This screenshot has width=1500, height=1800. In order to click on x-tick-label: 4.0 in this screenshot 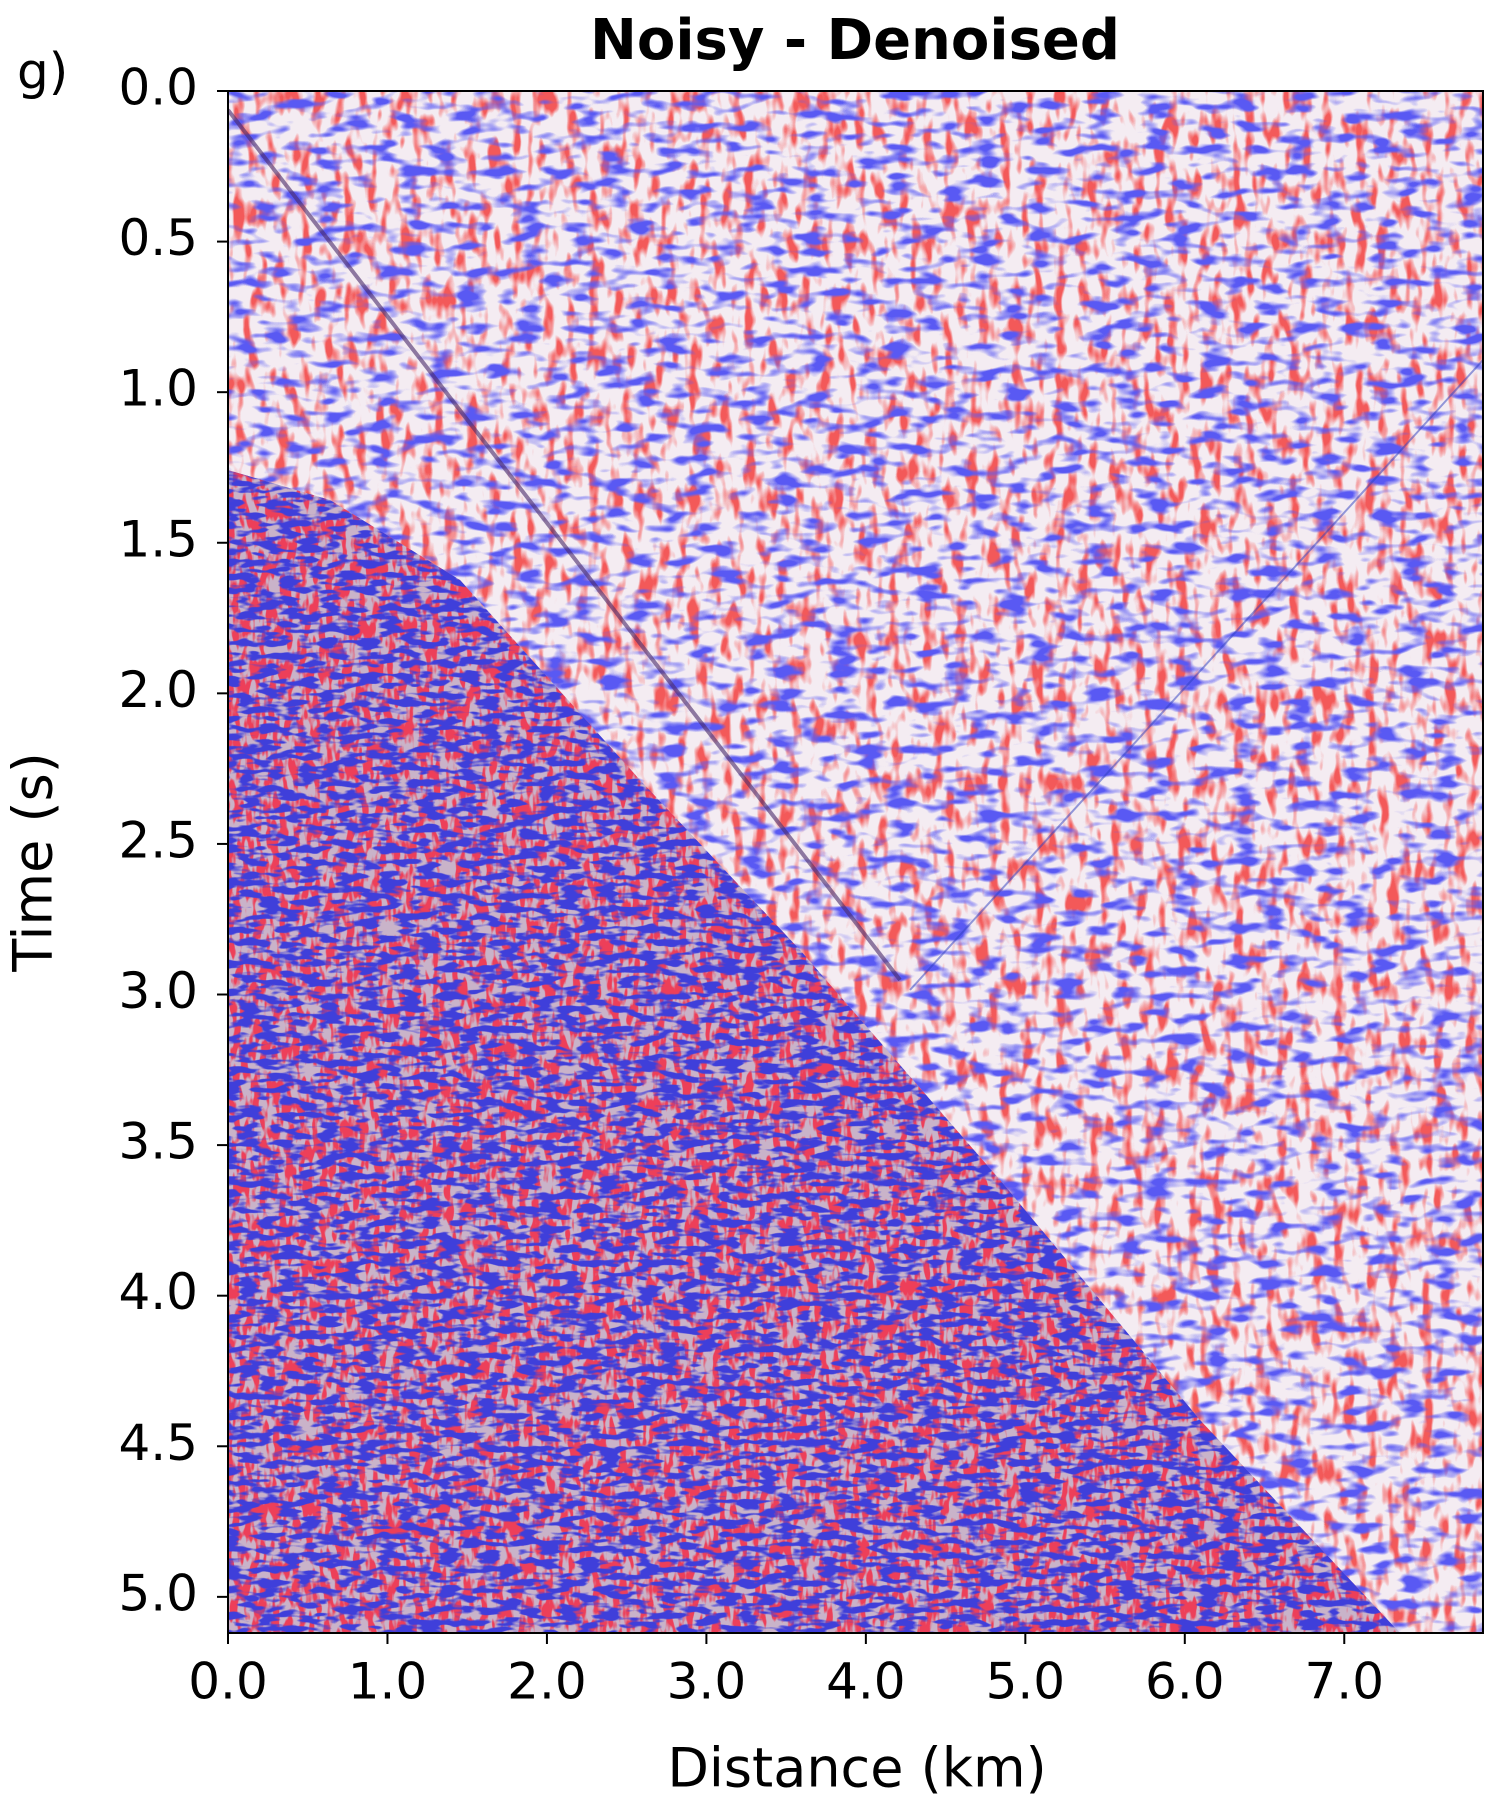, I will do `click(866, 1682)`.